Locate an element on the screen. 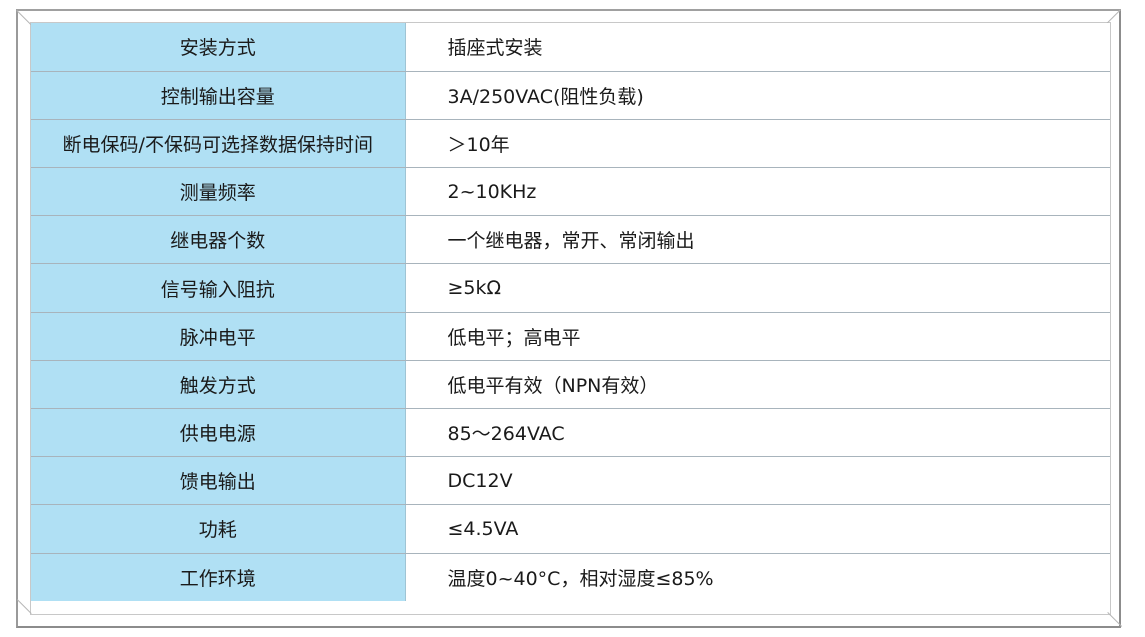 This screenshot has width=1145, height=637. table-row: 测量频率 2~10KHz is located at coordinates (570, 192).